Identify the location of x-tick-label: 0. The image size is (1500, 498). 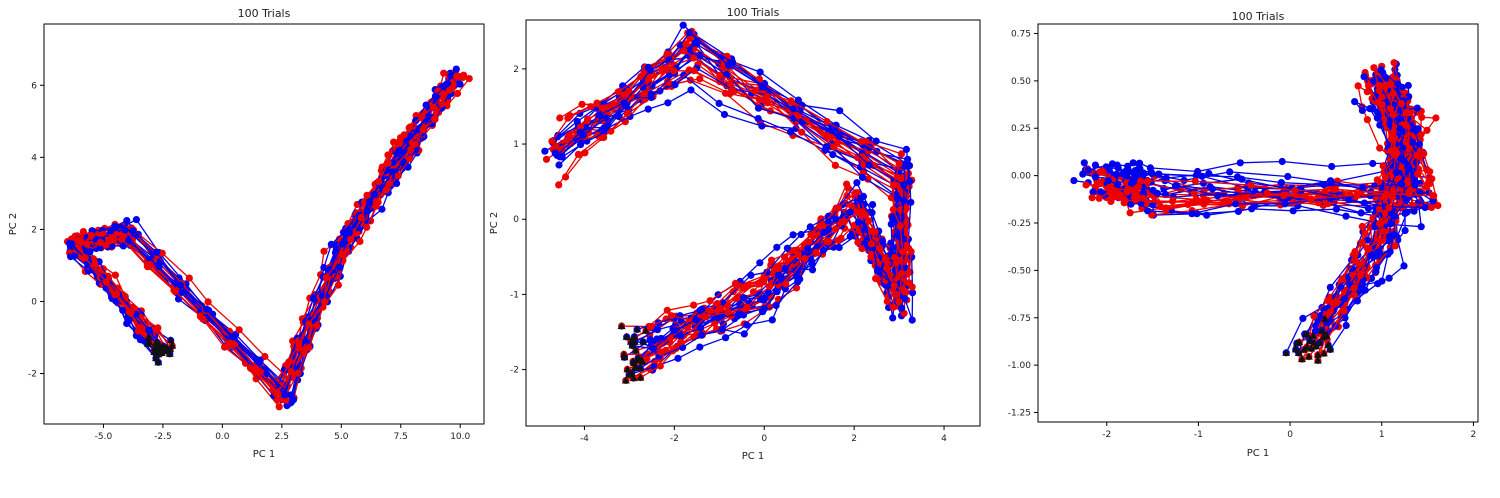
(1290, 435).